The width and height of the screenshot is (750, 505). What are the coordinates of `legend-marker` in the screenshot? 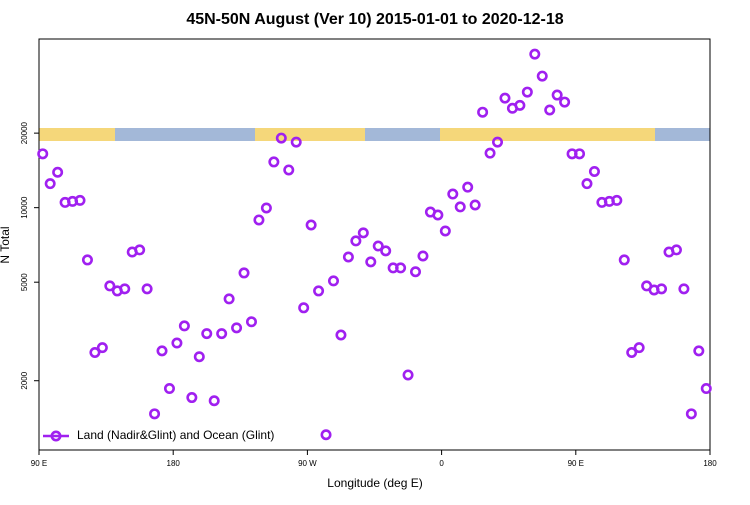 It's located at (56, 436).